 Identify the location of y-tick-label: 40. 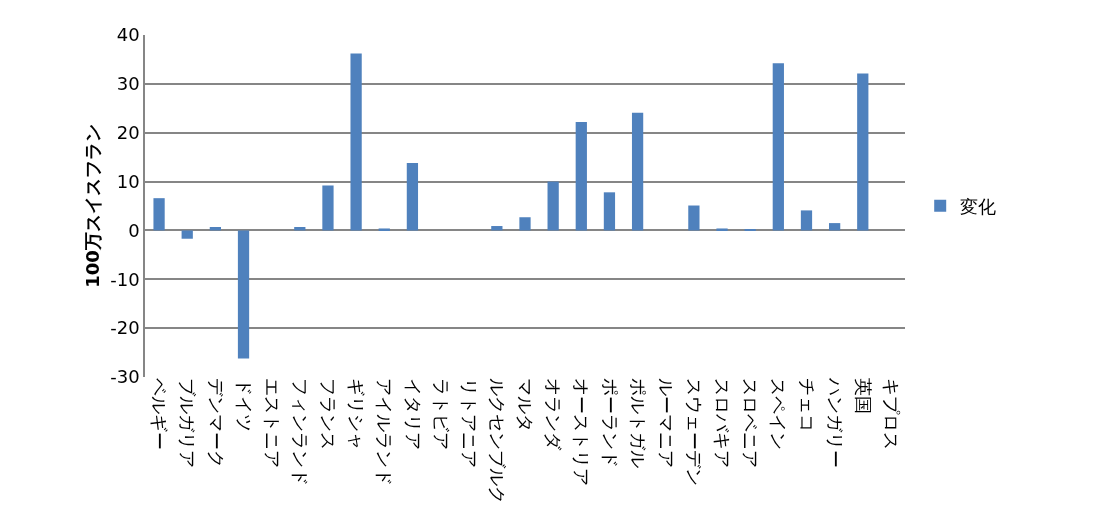
(128, 35).